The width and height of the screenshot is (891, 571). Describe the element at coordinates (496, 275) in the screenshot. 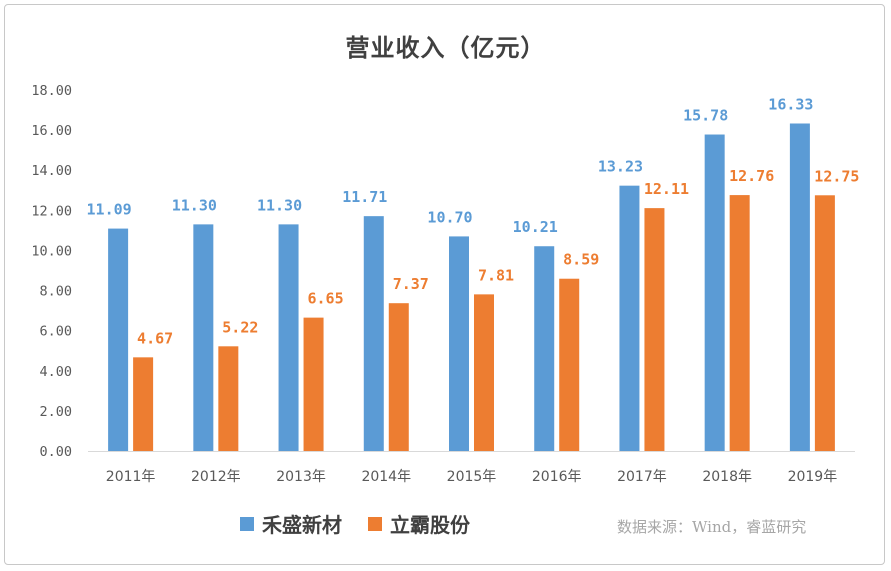

I see `data-label-series-2: 7.81` at that location.